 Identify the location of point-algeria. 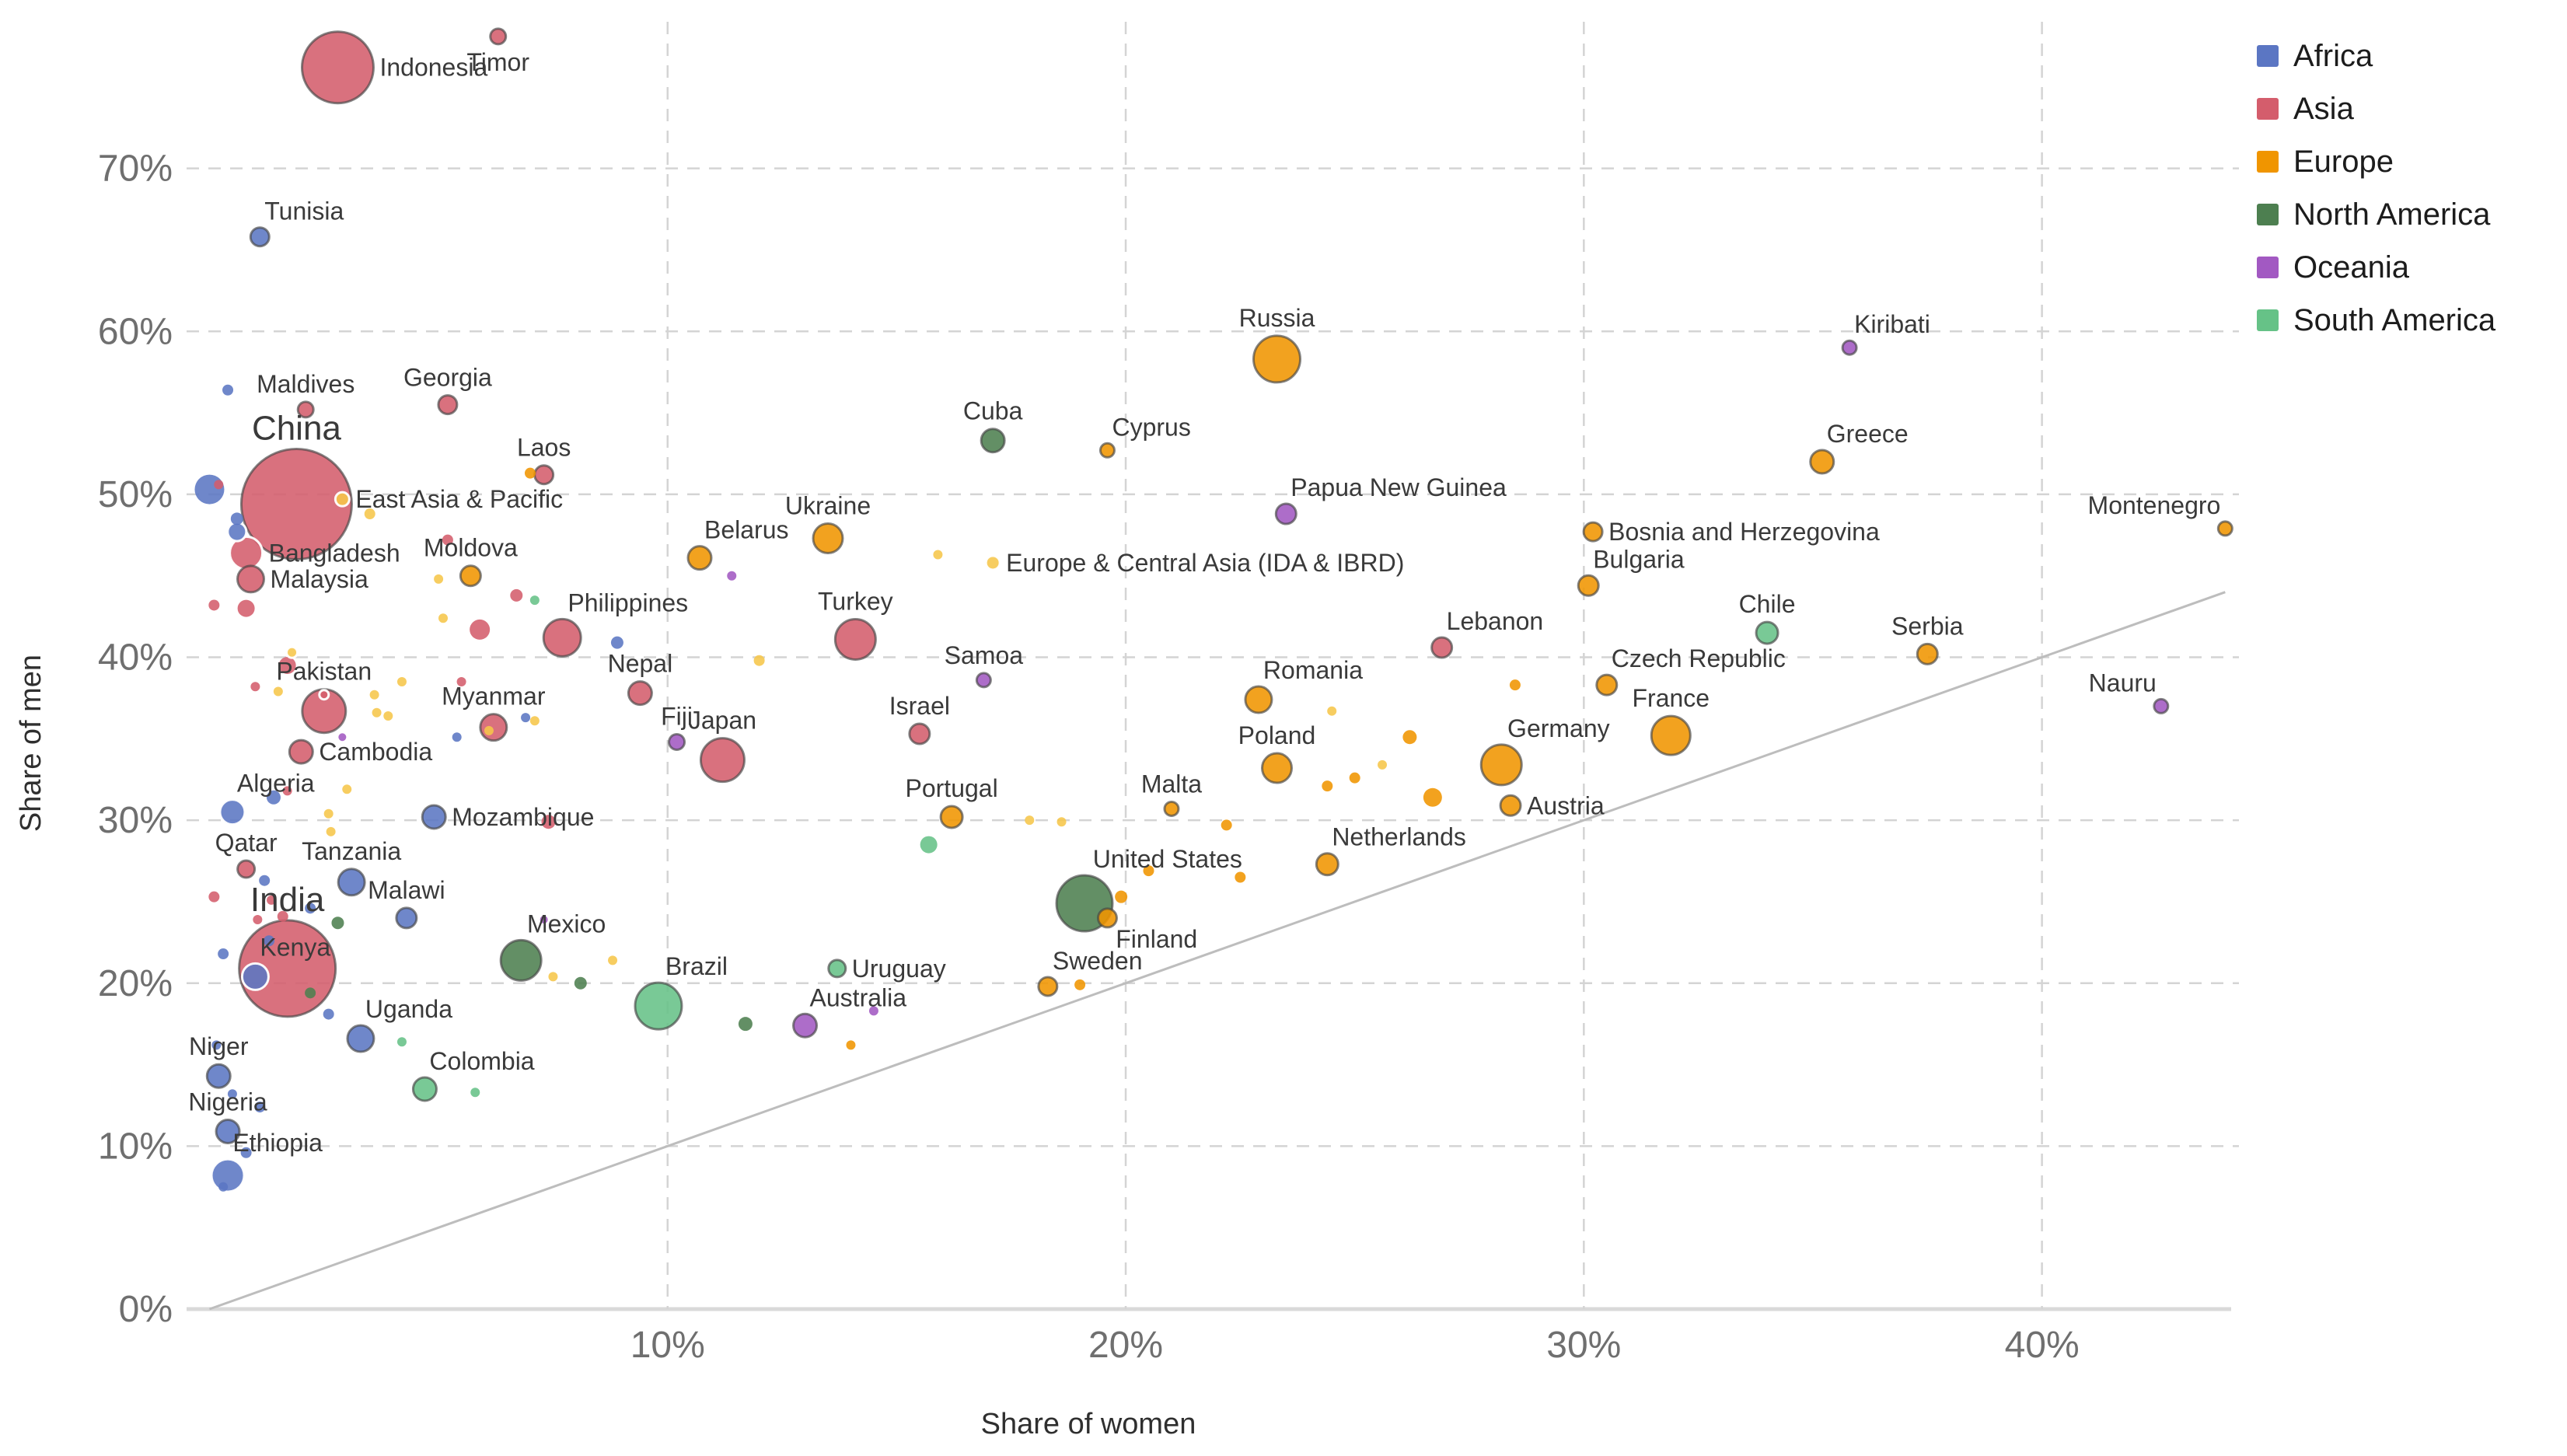
(232, 812).